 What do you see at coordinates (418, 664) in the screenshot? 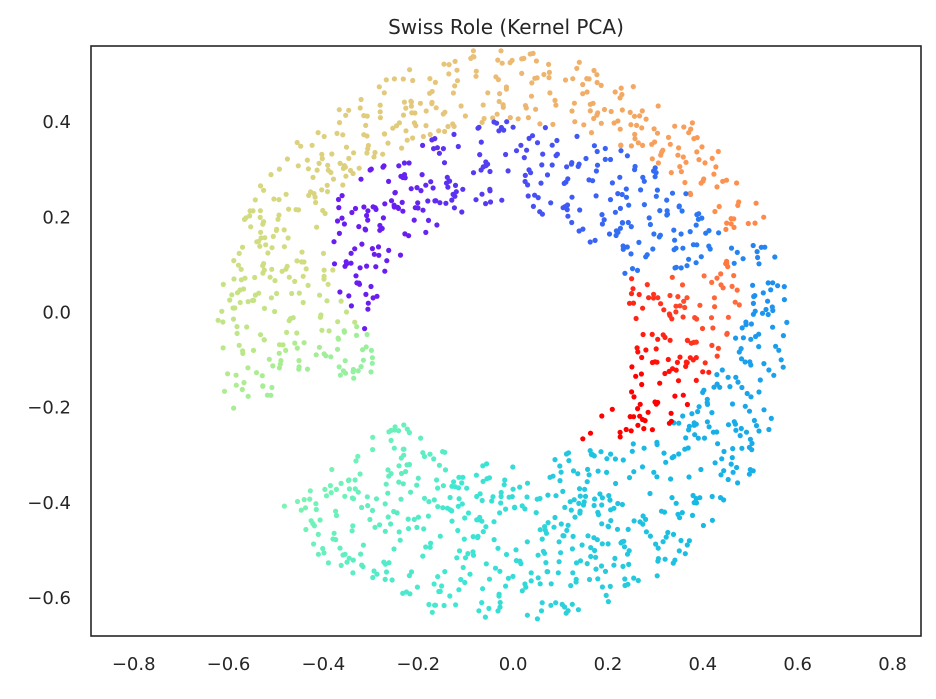
I see `x-tick-label: −0.2` at bounding box center [418, 664].